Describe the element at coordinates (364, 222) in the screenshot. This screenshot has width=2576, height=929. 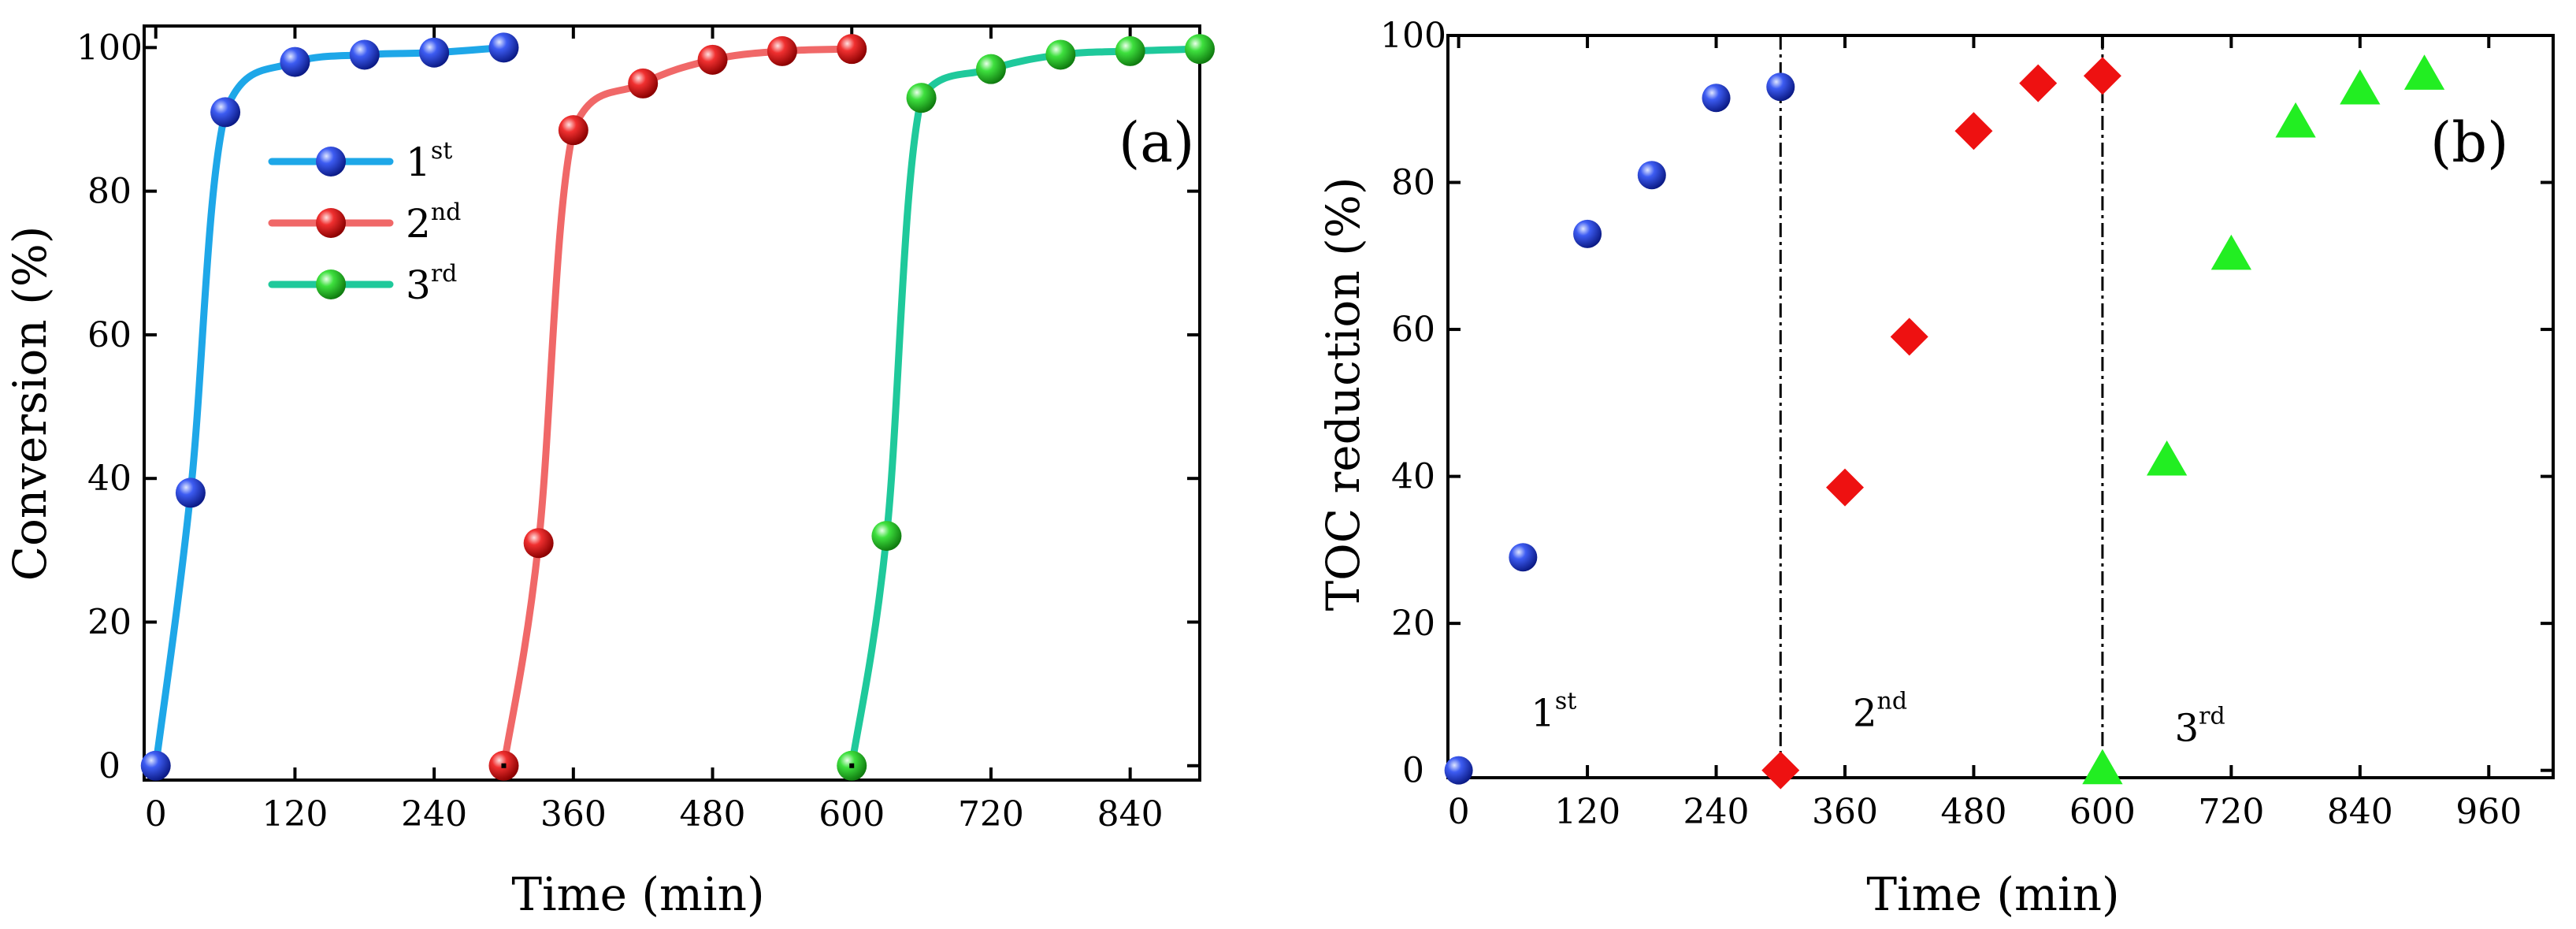
I see `panel-a-legend: 1st 2nd 3rd` at that location.